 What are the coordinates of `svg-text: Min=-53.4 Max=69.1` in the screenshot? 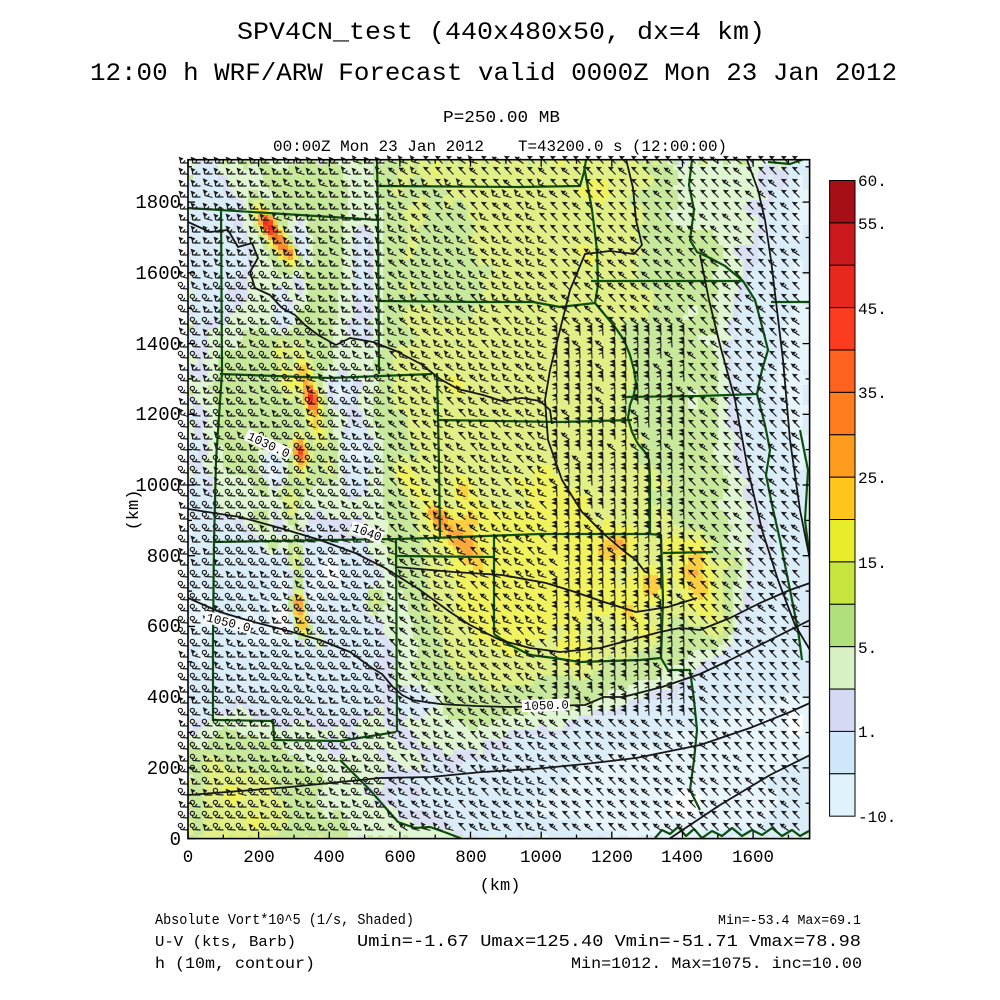 It's located at (789, 921).